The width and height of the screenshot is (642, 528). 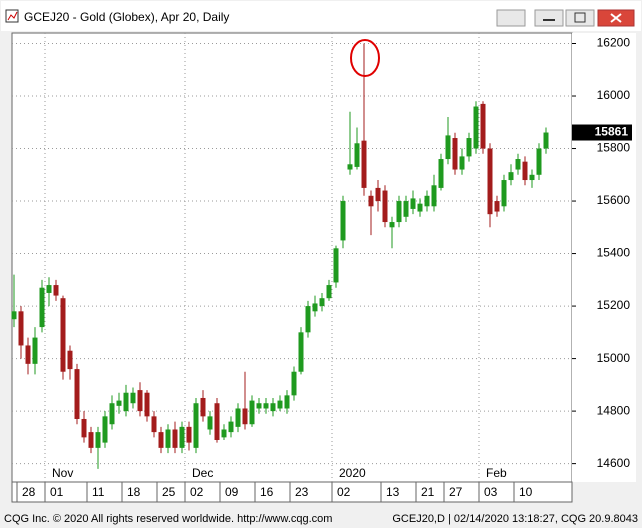 What do you see at coordinates (202, 473) in the screenshot?
I see `month-label: Dec` at bounding box center [202, 473].